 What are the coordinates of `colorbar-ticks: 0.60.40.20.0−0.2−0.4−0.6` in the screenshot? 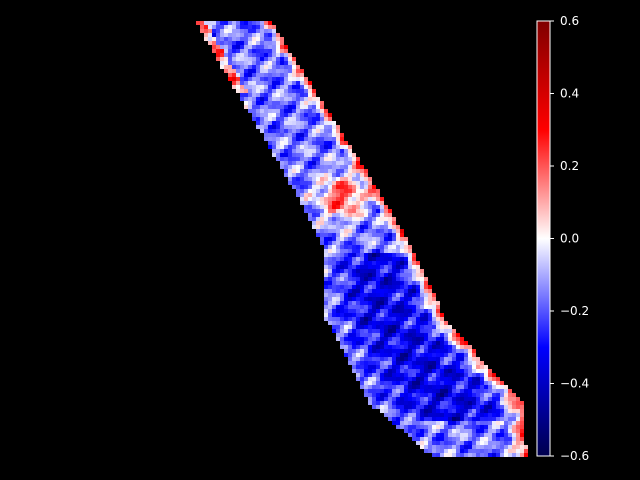 It's located at (569, 238).